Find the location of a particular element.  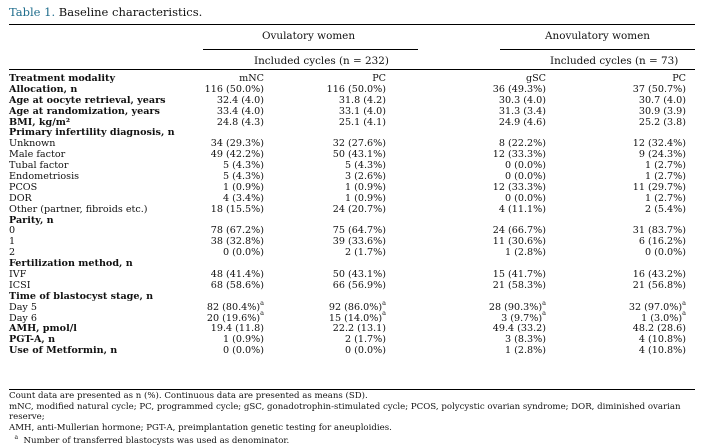

row-cell: 1 (0.9%) is located at coordinates (365, 199).